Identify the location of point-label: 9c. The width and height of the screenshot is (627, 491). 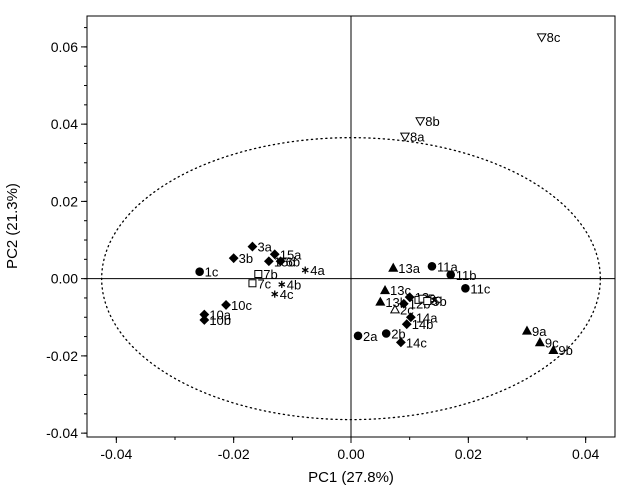
(552, 342).